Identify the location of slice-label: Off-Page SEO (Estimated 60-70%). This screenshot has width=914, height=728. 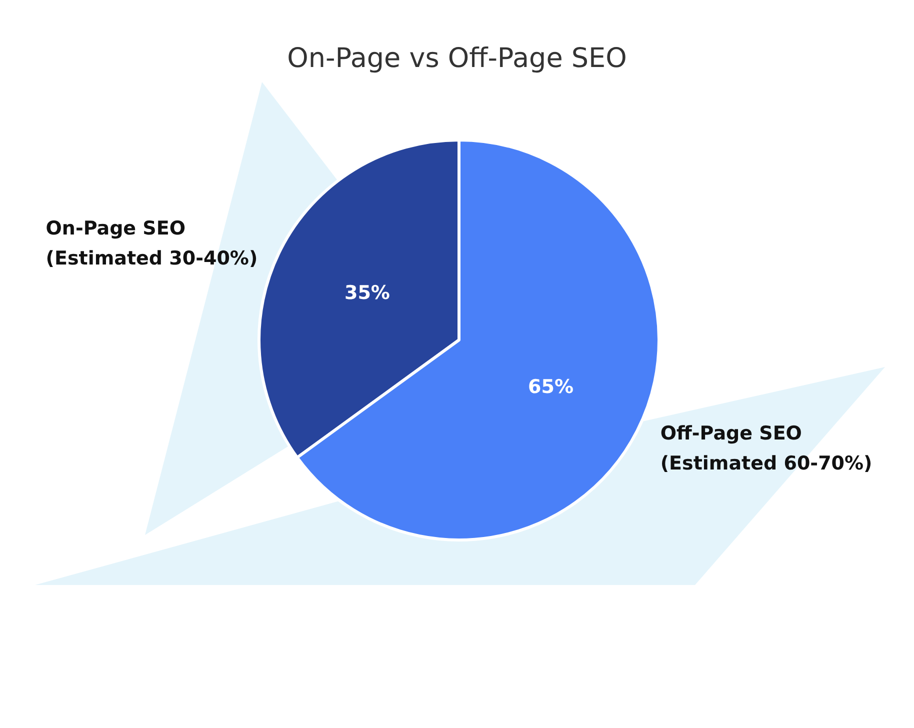
(766, 448).